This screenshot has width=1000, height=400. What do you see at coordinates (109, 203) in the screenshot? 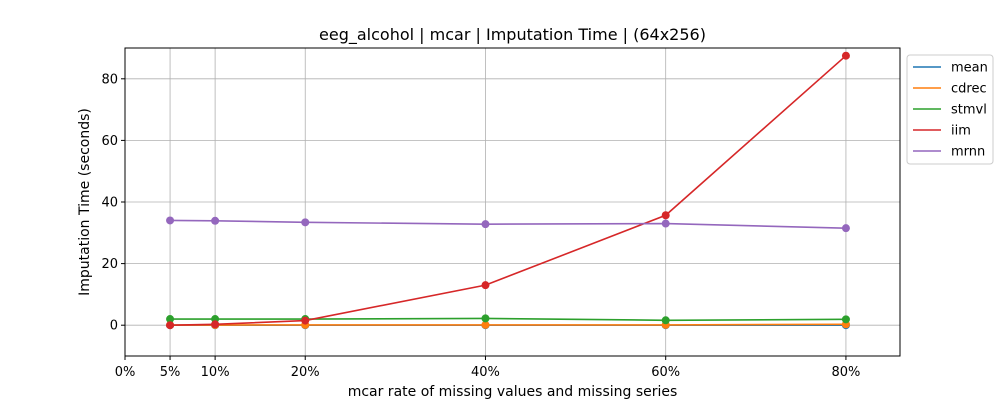
I see `y-tick-label: 40` at bounding box center [109, 203].